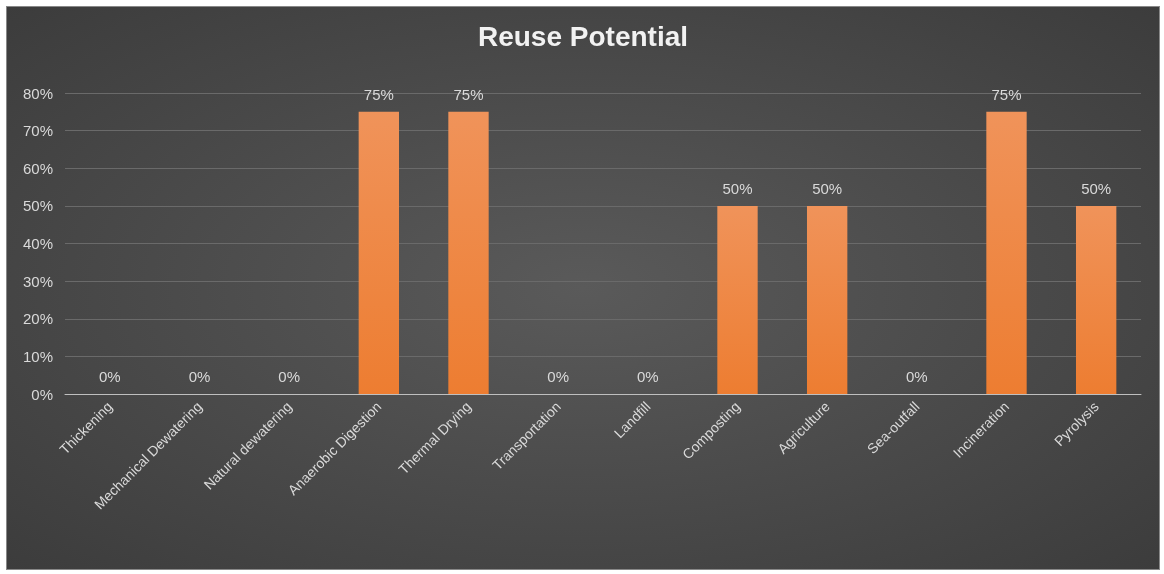 This screenshot has width=1164, height=574. I want to click on y-tick-label: 30%, so click(37, 281).